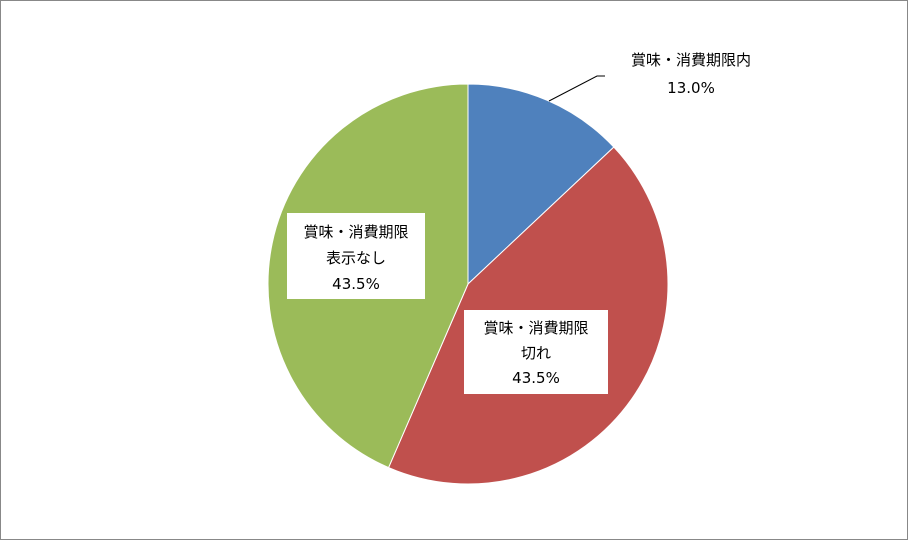 The height and width of the screenshot is (540, 908). What do you see at coordinates (536, 378) in the screenshot?
I see `value-label-slice-1: 43.5%` at bounding box center [536, 378].